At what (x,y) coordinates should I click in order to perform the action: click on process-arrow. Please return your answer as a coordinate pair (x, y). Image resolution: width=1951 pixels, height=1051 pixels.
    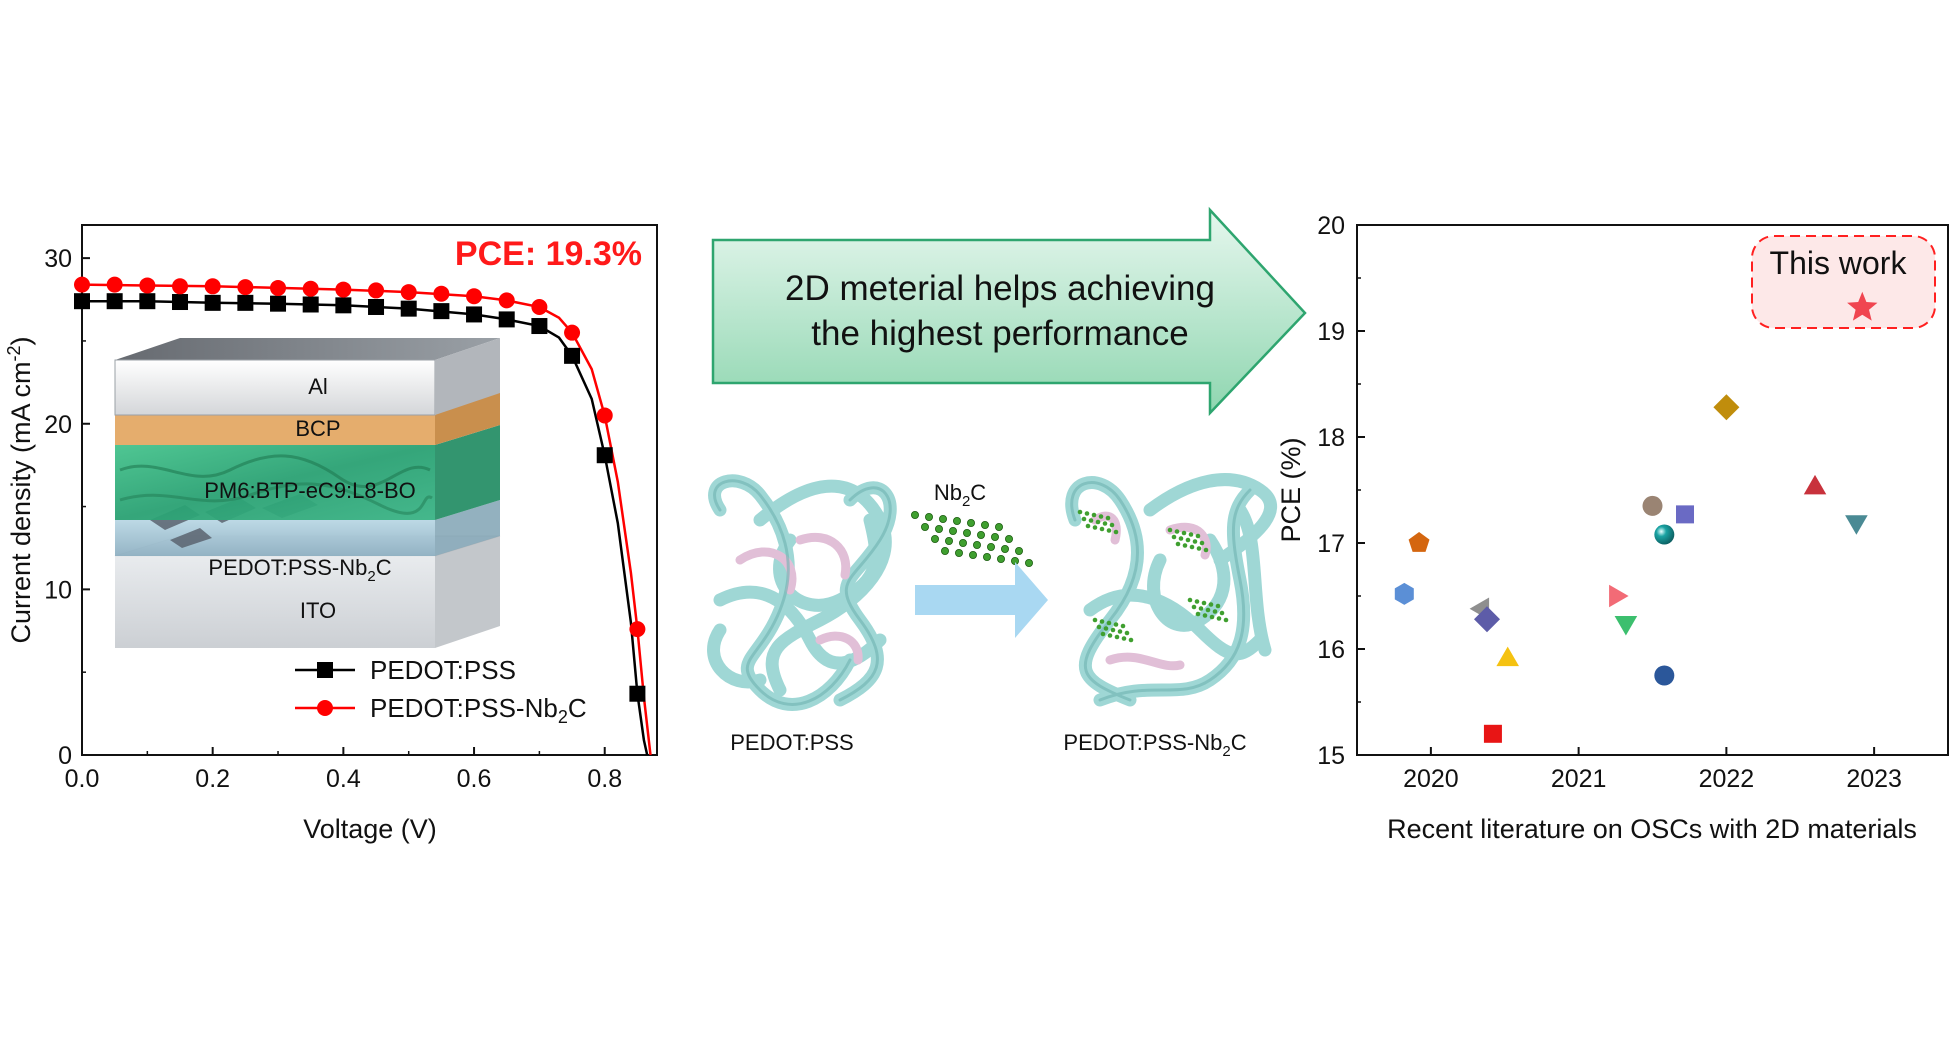
    Looking at the image, I should click on (981, 600).